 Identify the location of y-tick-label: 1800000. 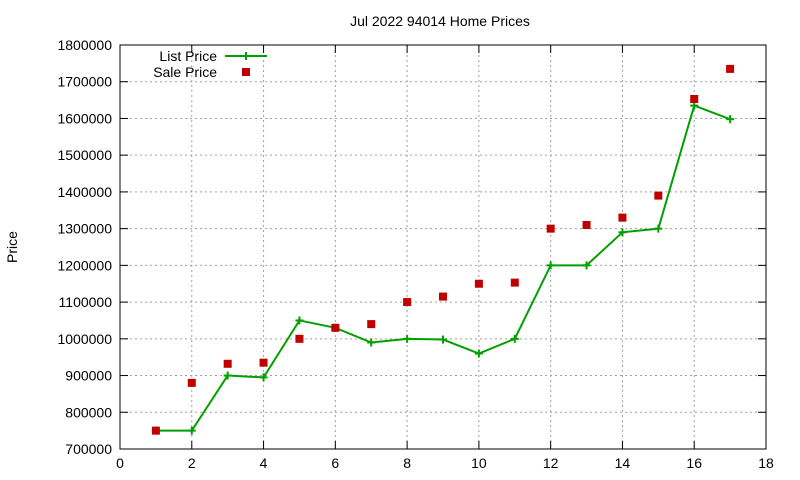
(84, 45).